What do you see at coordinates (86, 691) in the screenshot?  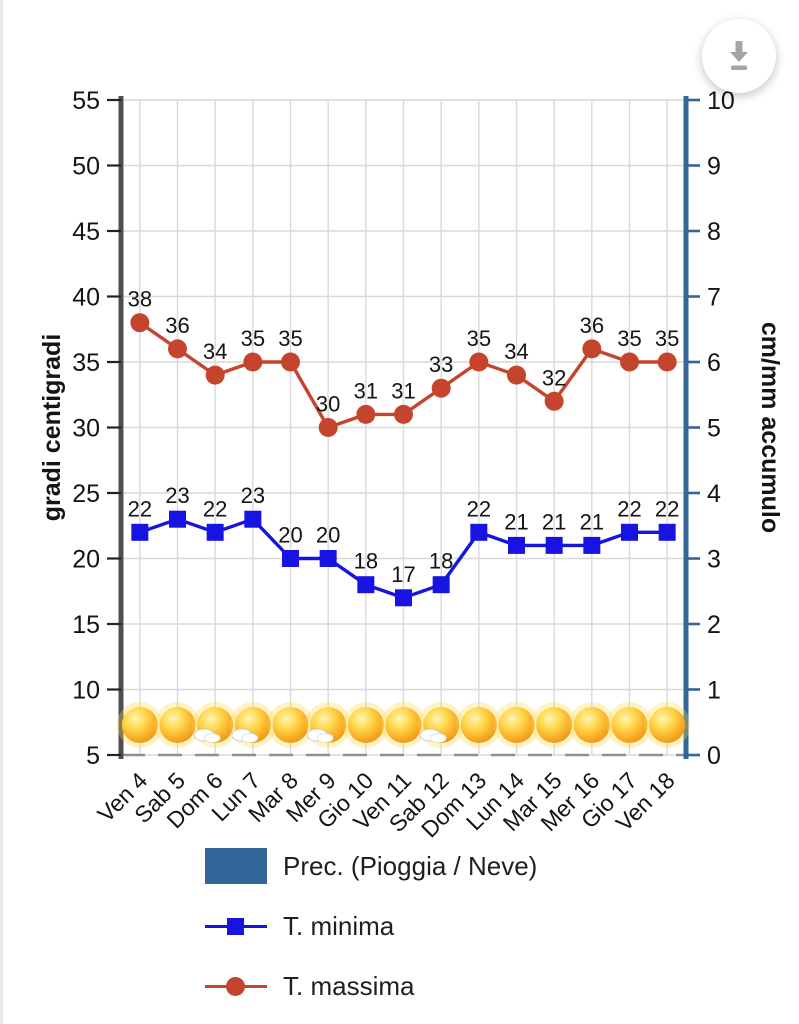 I see `left-axis-tick-label: 10` at bounding box center [86, 691].